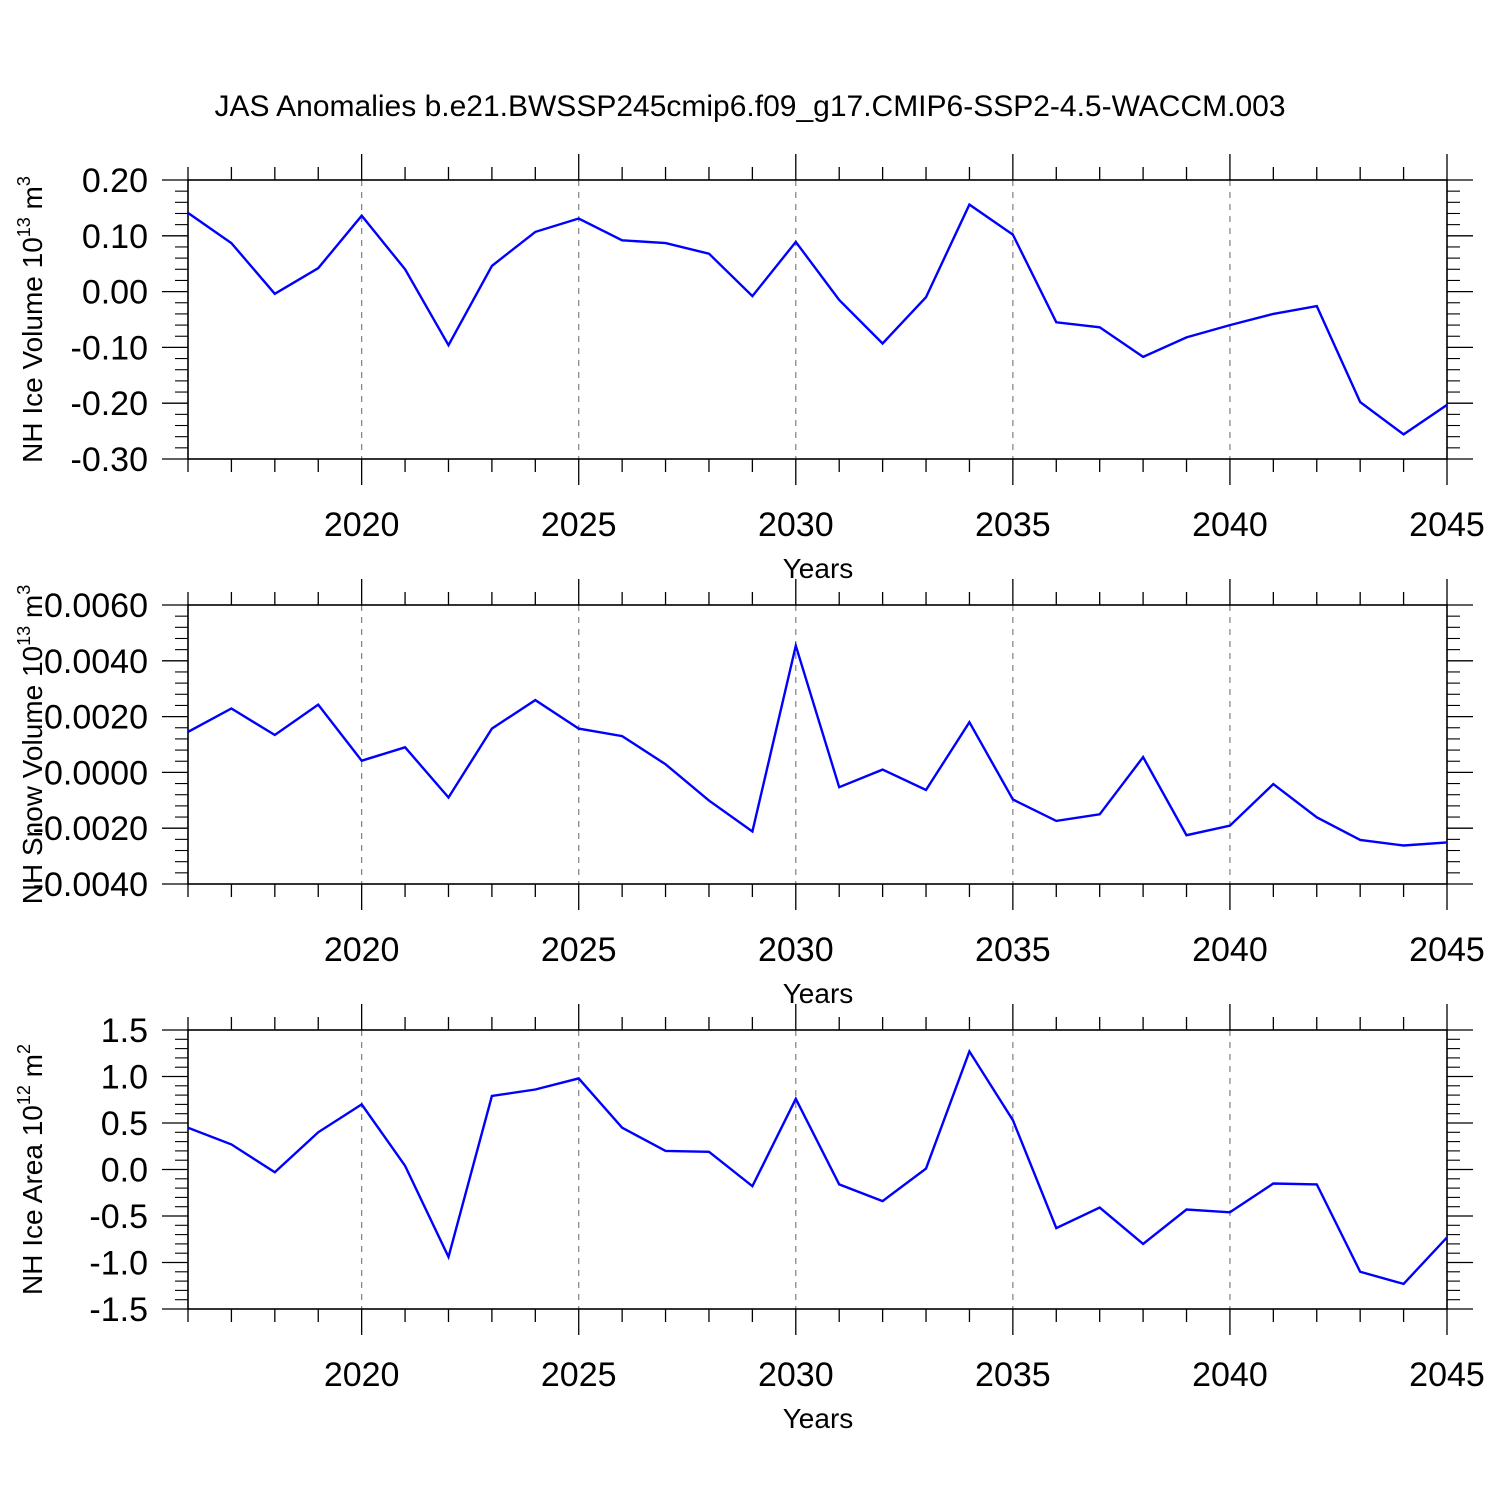  Describe the element at coordinates (124, 1171) in the screenshot. I see `y-tick-label: 0.0` at that location.